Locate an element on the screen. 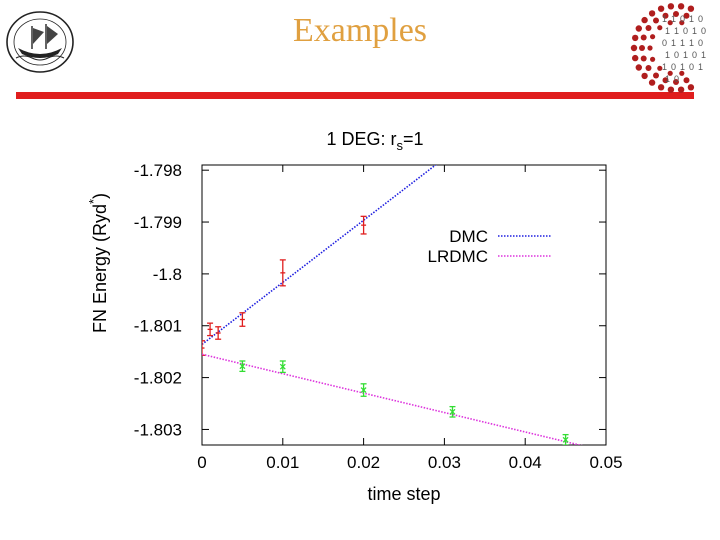 The width and height of the screenshot is (720, 540). y-tick-label: -1.803 is located at coordinates (158, 429).